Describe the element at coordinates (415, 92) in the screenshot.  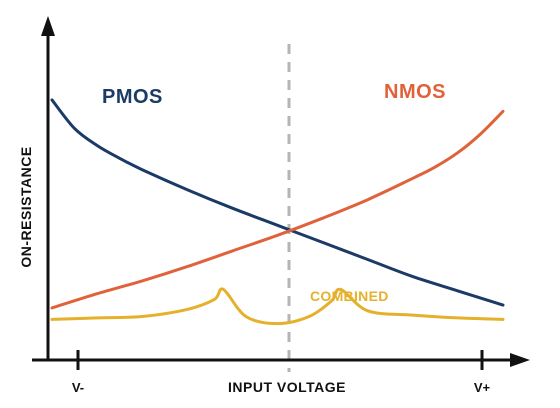
I see `series-label-nmos: NMOS` at that location.